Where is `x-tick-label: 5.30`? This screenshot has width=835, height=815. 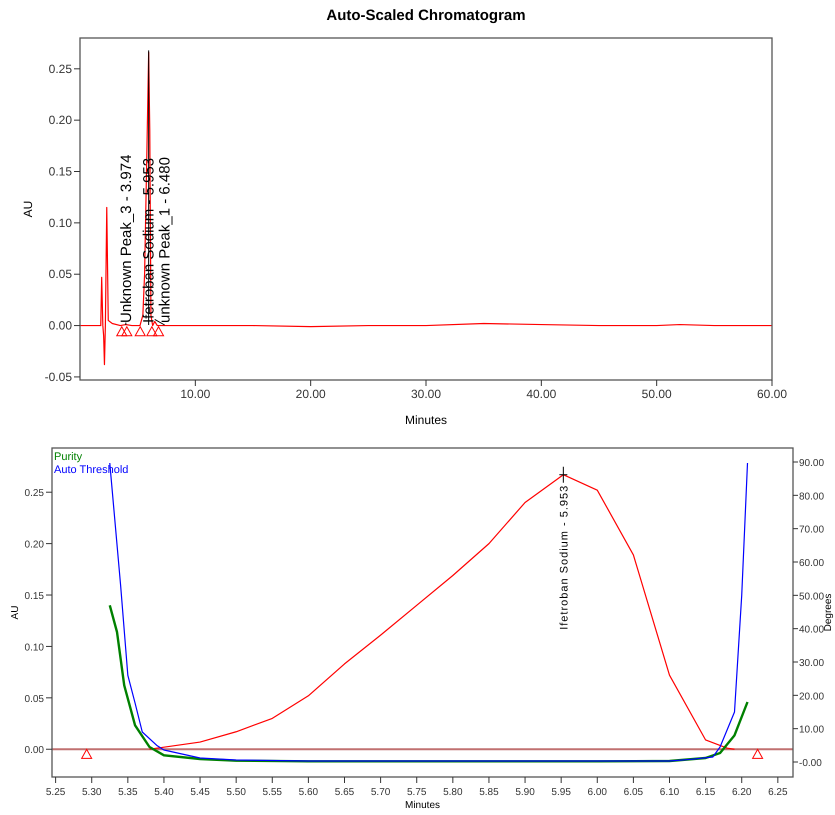
x-tick-label: 5.30 is located at coordinates (92, 792).